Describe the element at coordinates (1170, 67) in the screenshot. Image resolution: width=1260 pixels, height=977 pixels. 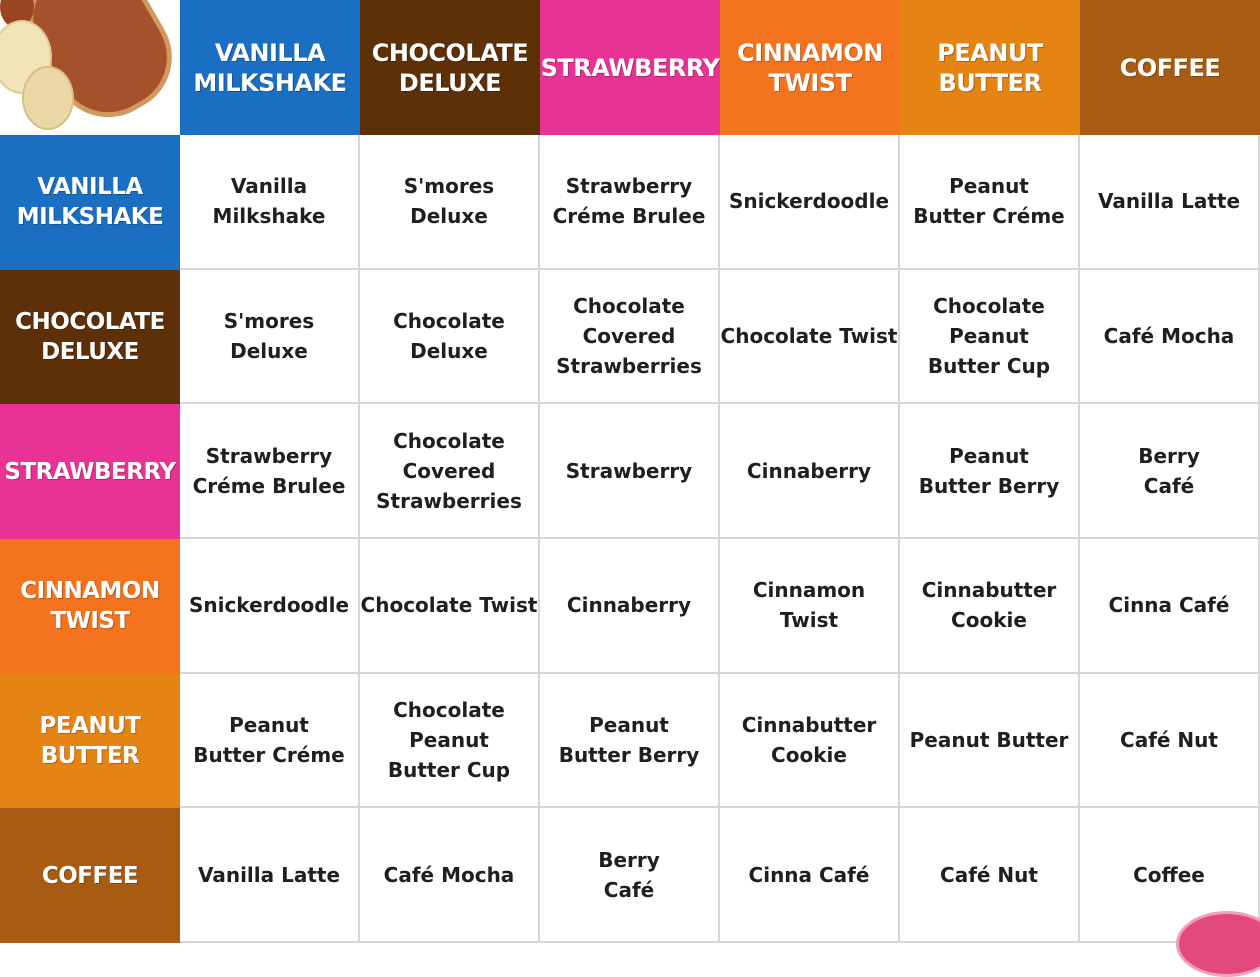
I see `column-header-coffee: COFFEE` at that location.